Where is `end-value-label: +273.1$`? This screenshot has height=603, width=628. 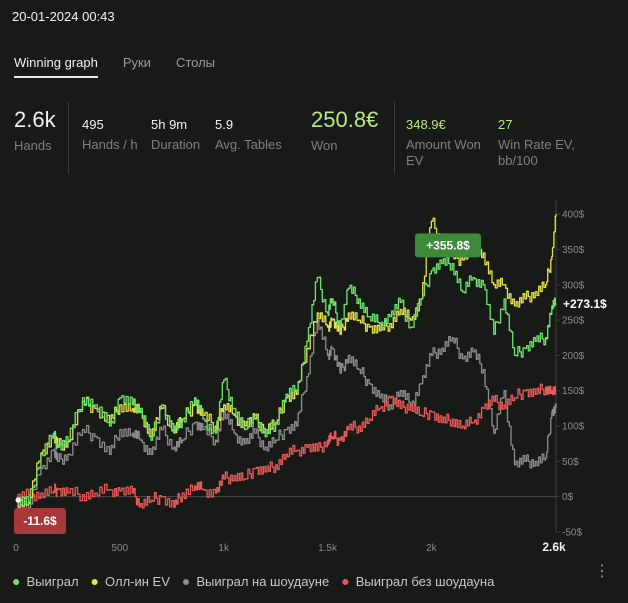
end-value-label: +273.1$ is located at coordinates (585, 304).